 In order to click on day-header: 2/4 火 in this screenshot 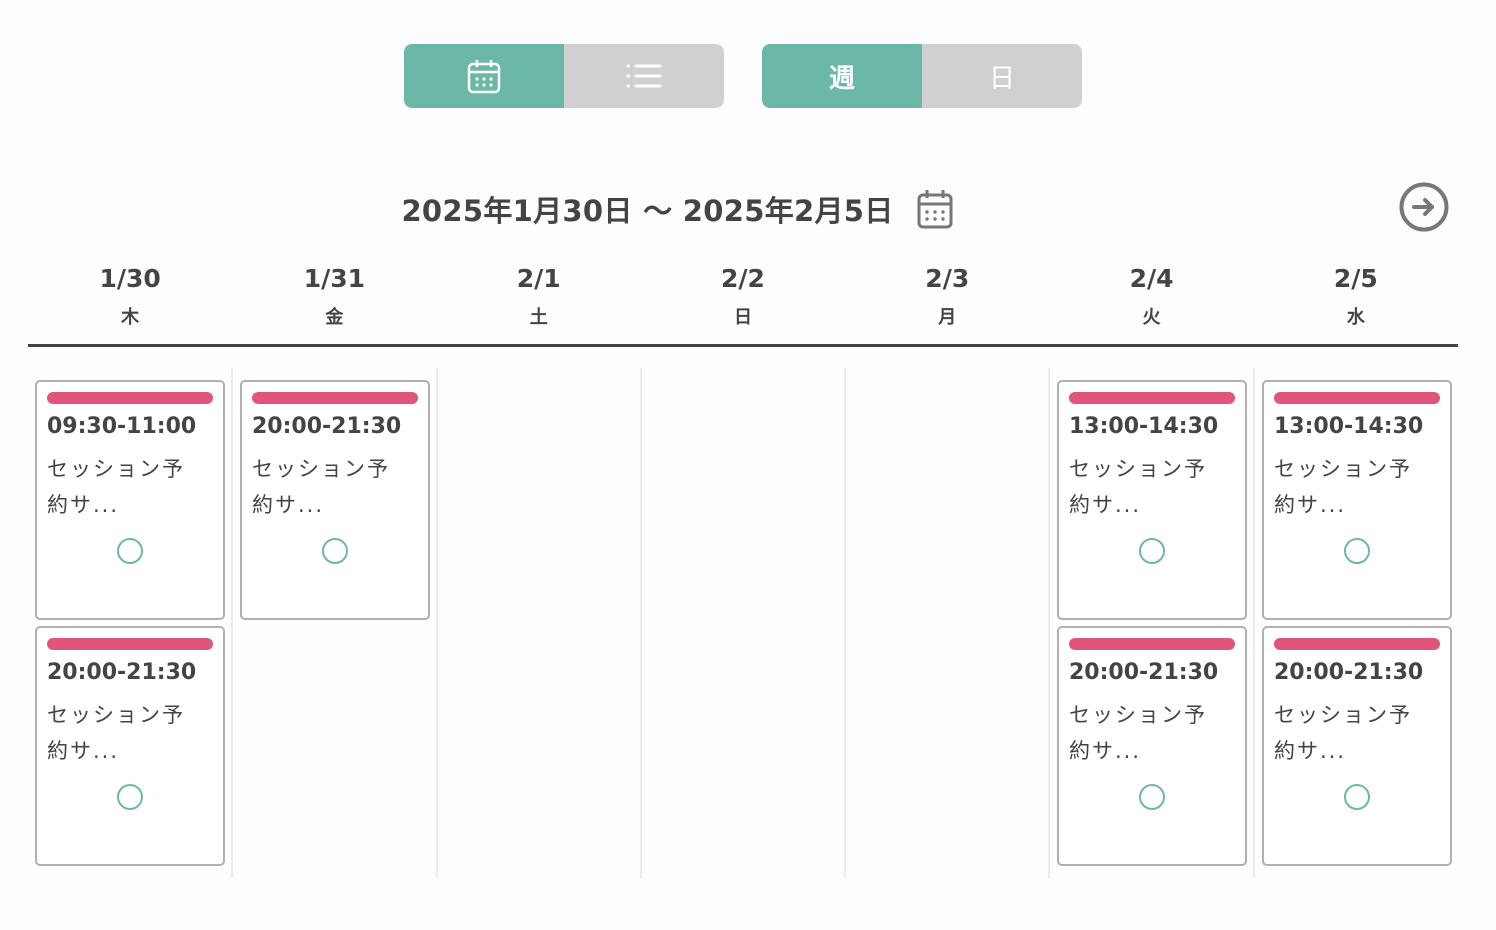, I will do `click(1151, 302)`.